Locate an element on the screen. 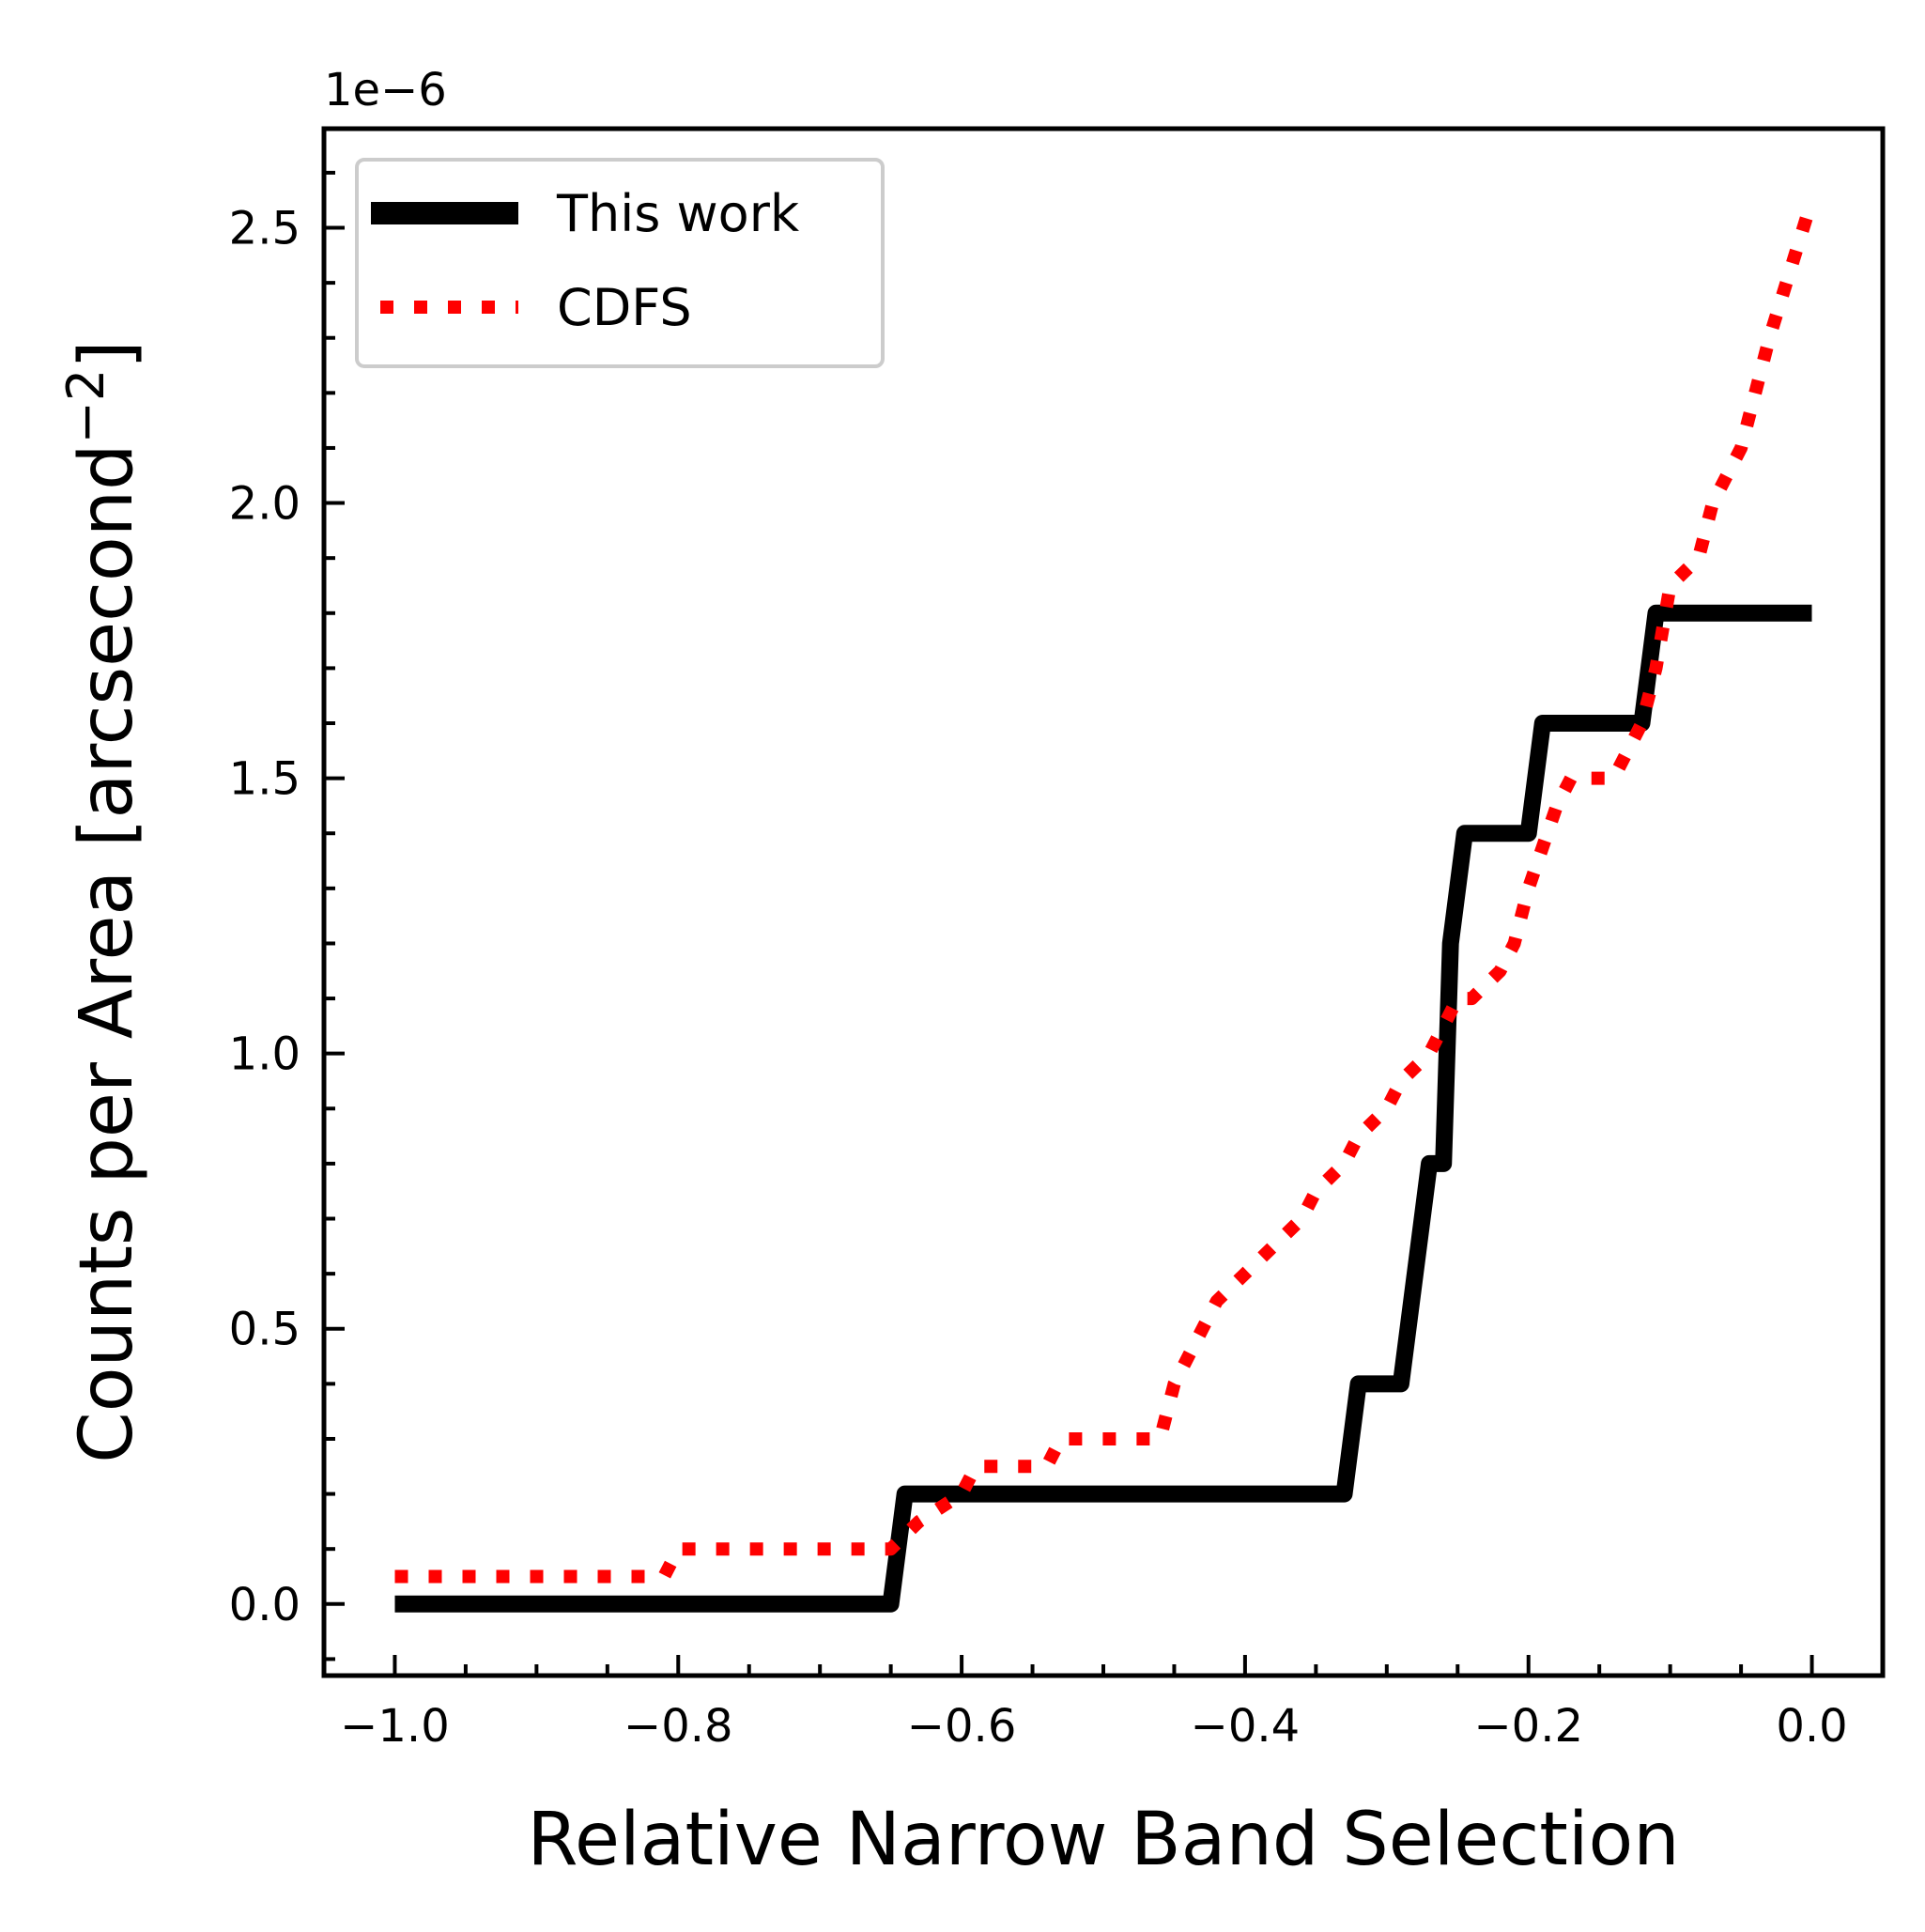  x-tick-label: −0.4 is located at coordinates (1246, 1727).